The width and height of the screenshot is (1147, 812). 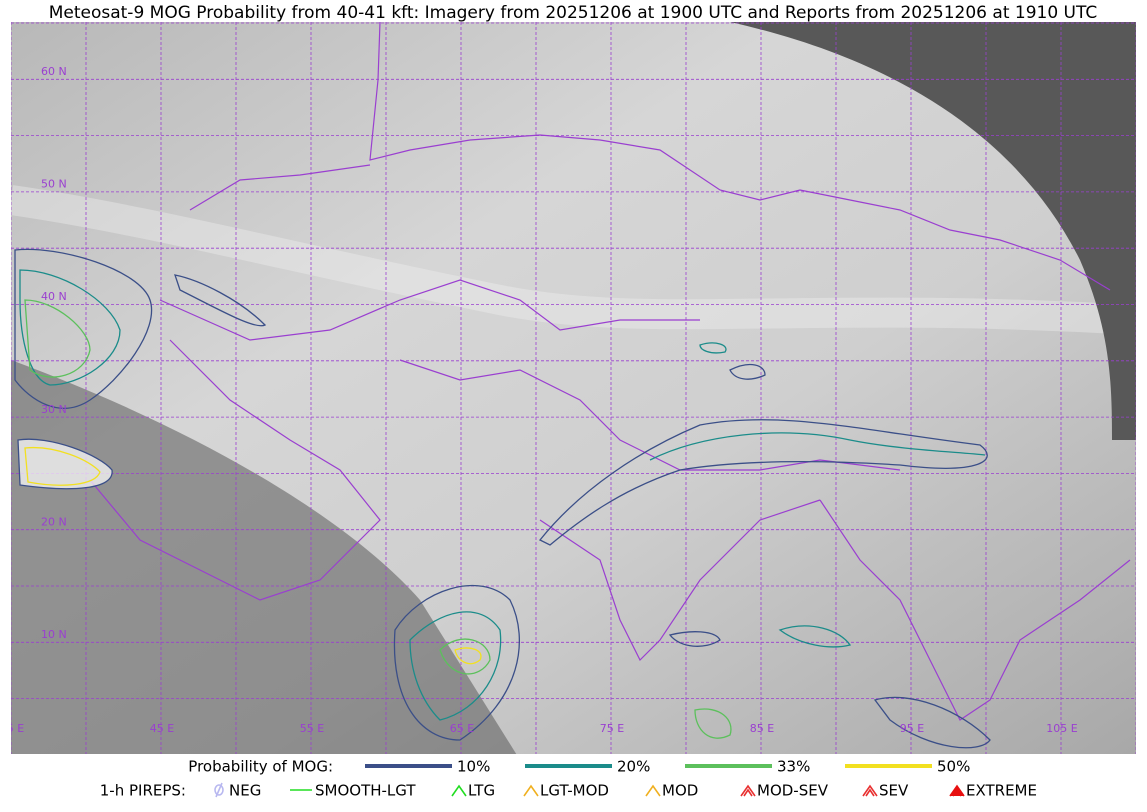 What do you see at coordinates (54, 184) in the screenshot?
I see `lat-label: 50 N` at bounding box center [54, 184].